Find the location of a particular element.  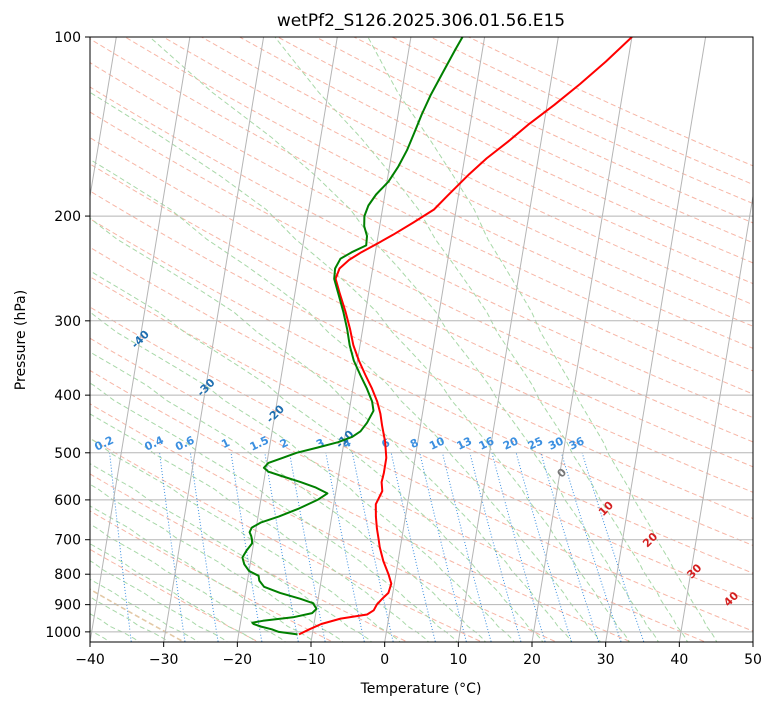

x-tick-label: −10 is located at coordinates (311, 660).